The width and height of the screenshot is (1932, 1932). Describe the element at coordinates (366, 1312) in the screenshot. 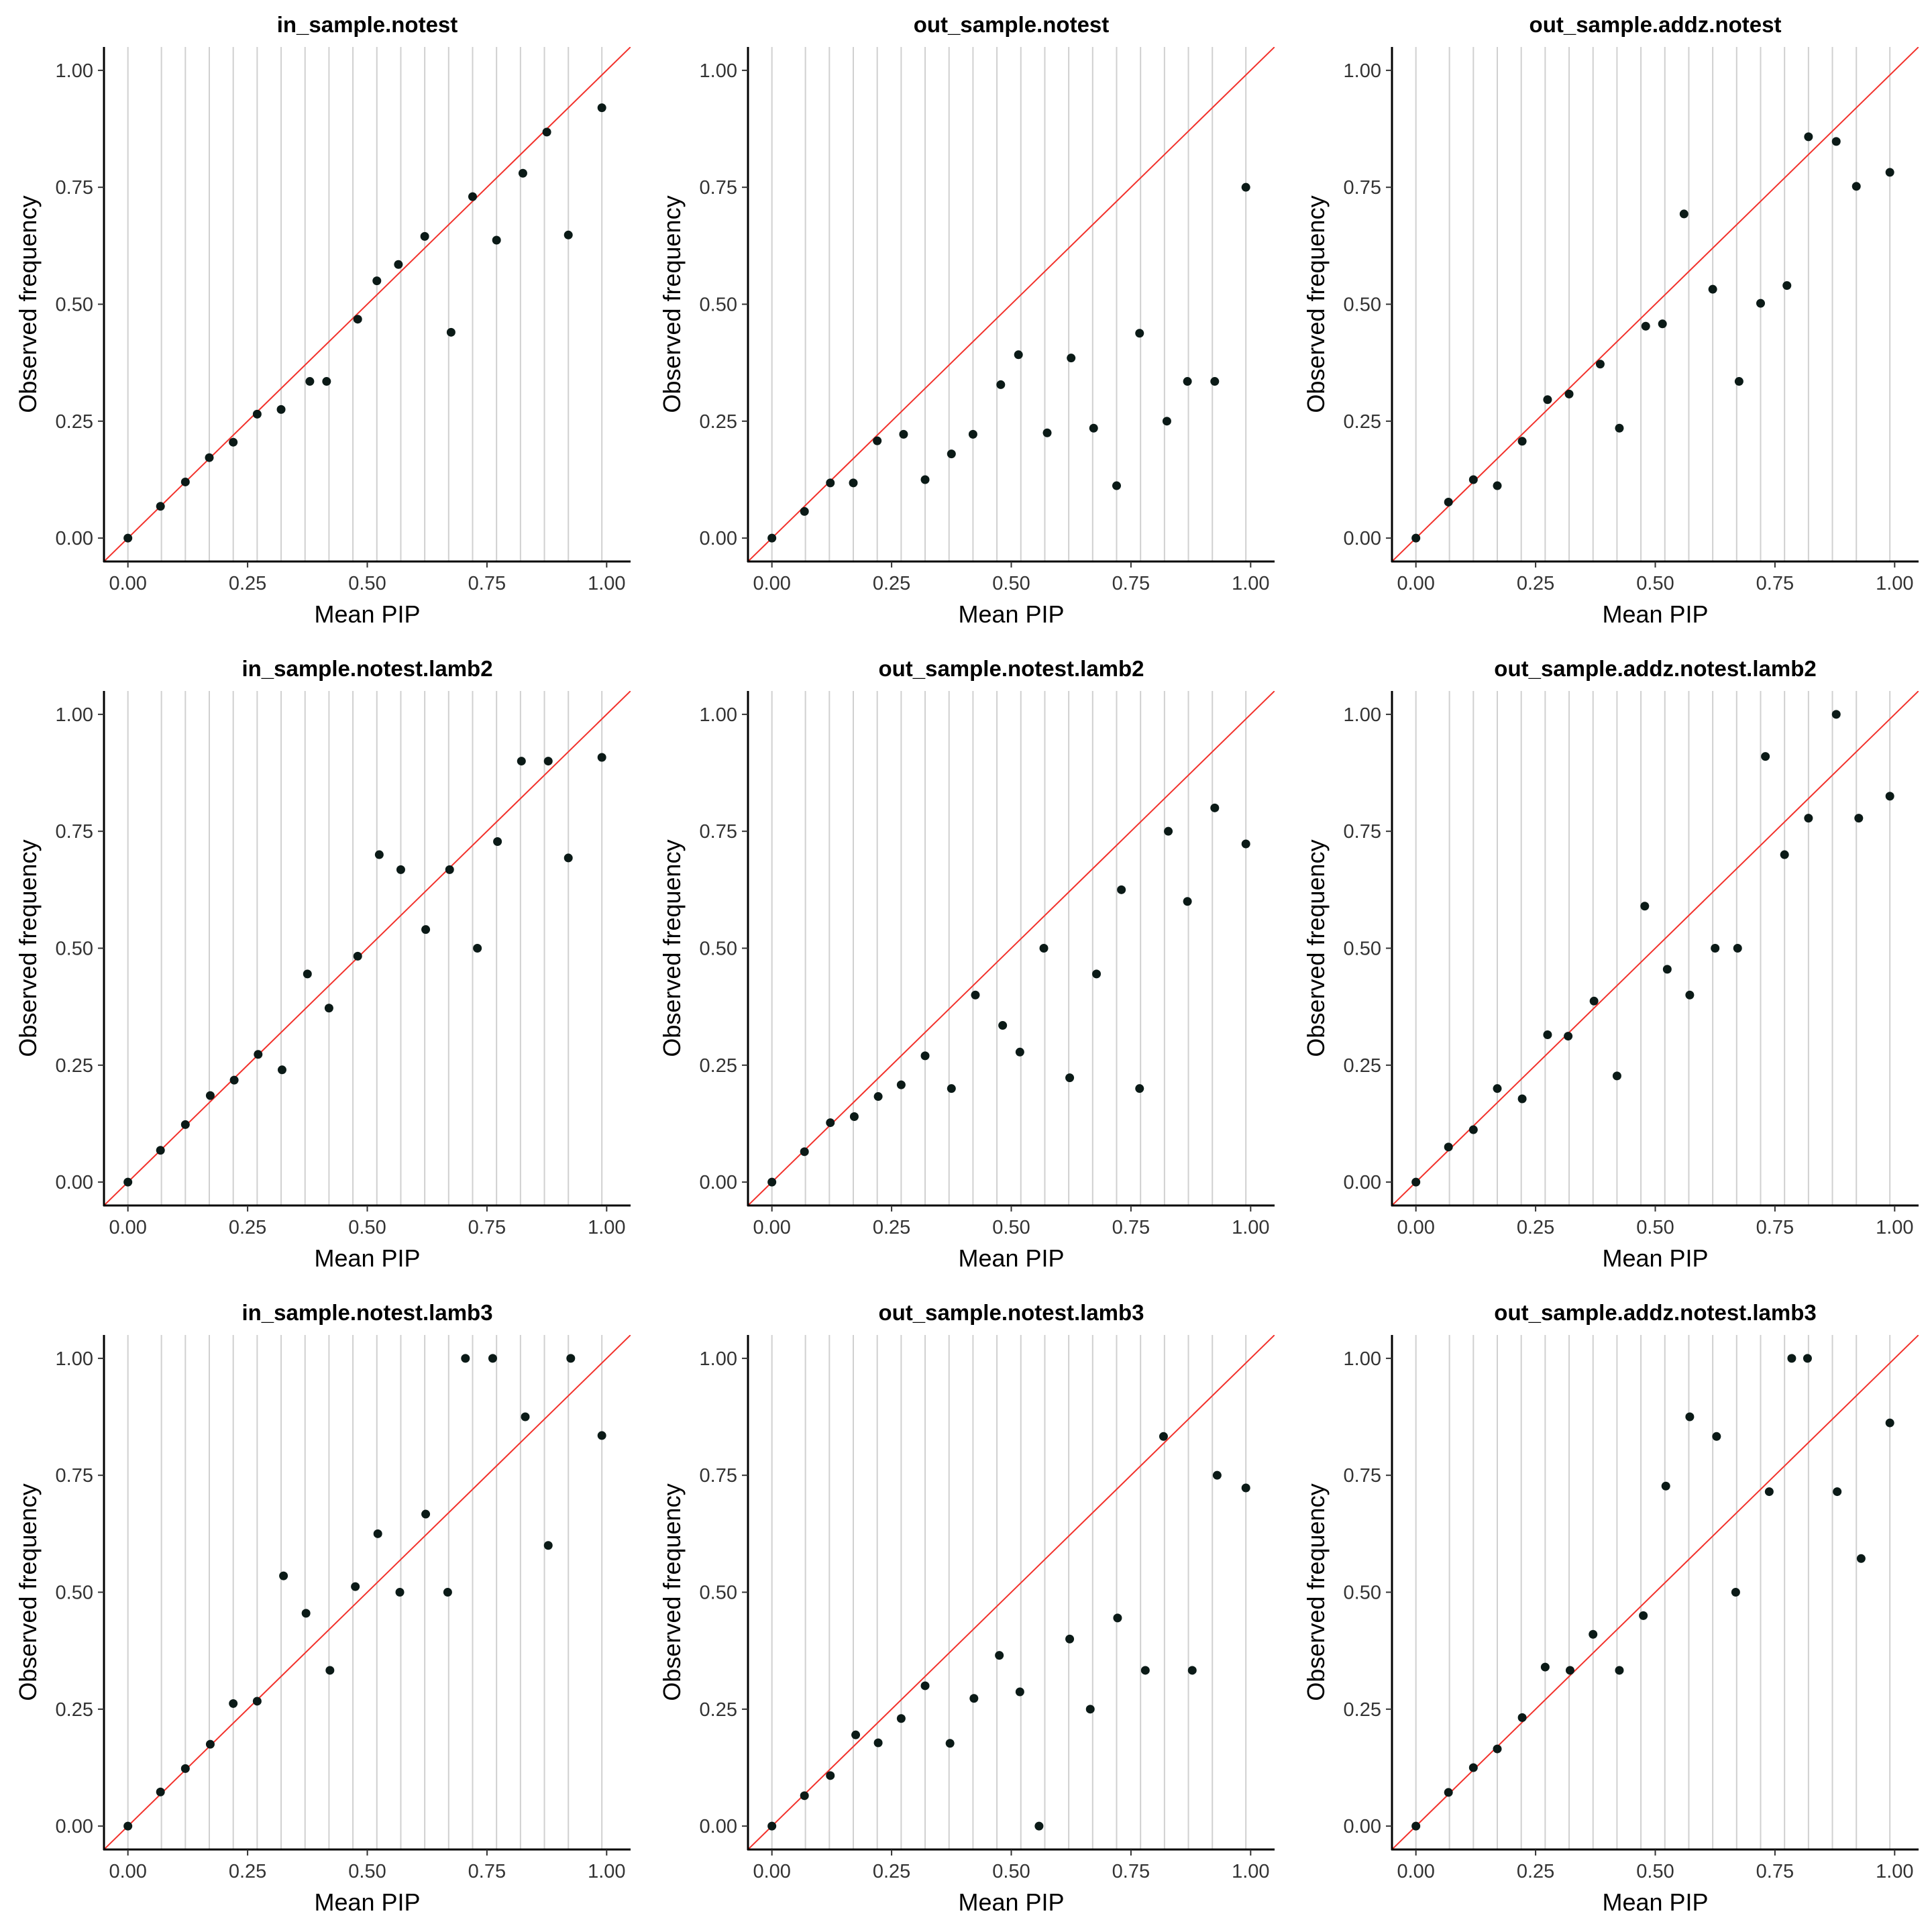

I see `chart-title: in_sample.notest.lamb3` at that location.